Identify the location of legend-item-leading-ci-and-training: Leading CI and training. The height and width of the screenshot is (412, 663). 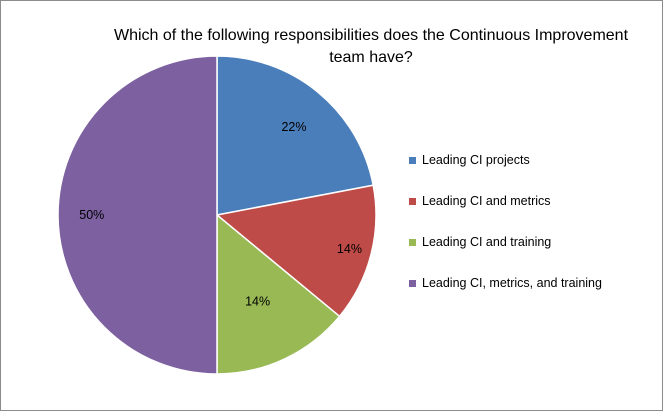
(531, 253).